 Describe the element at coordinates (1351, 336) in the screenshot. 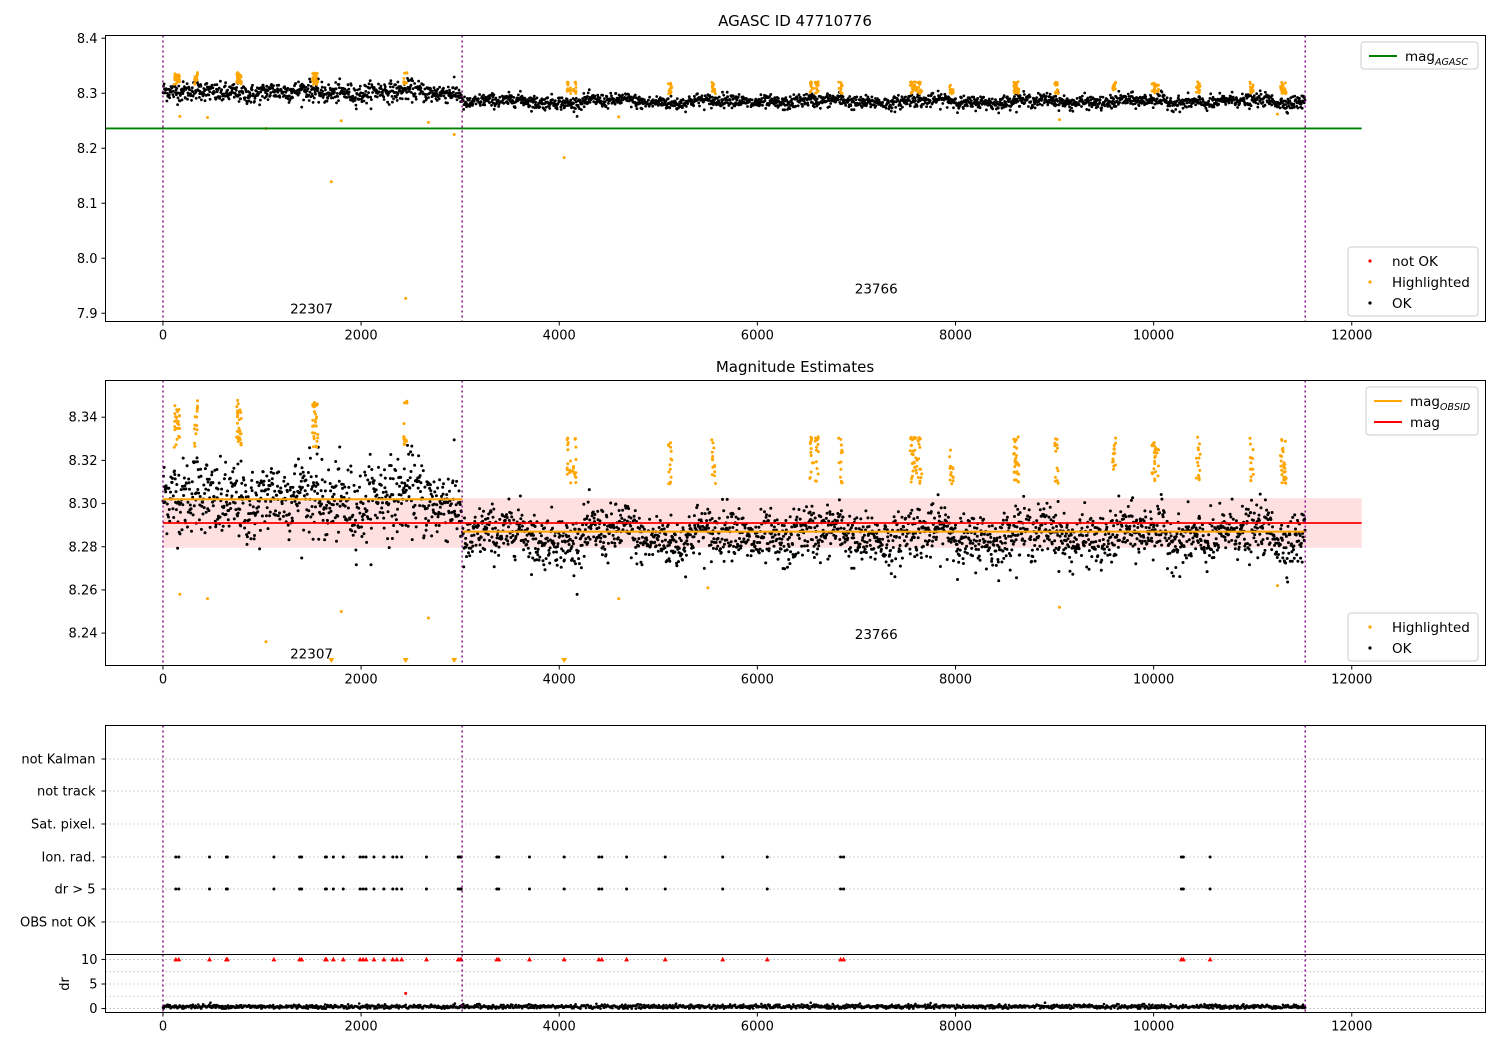

I see `x-axis-tick-label: 12000` at that location.